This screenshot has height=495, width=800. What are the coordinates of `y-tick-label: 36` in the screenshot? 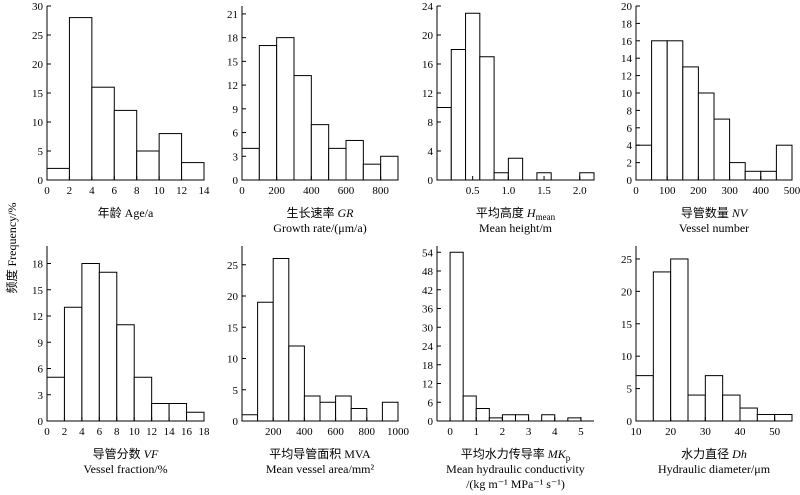 It's located at (428, 310).